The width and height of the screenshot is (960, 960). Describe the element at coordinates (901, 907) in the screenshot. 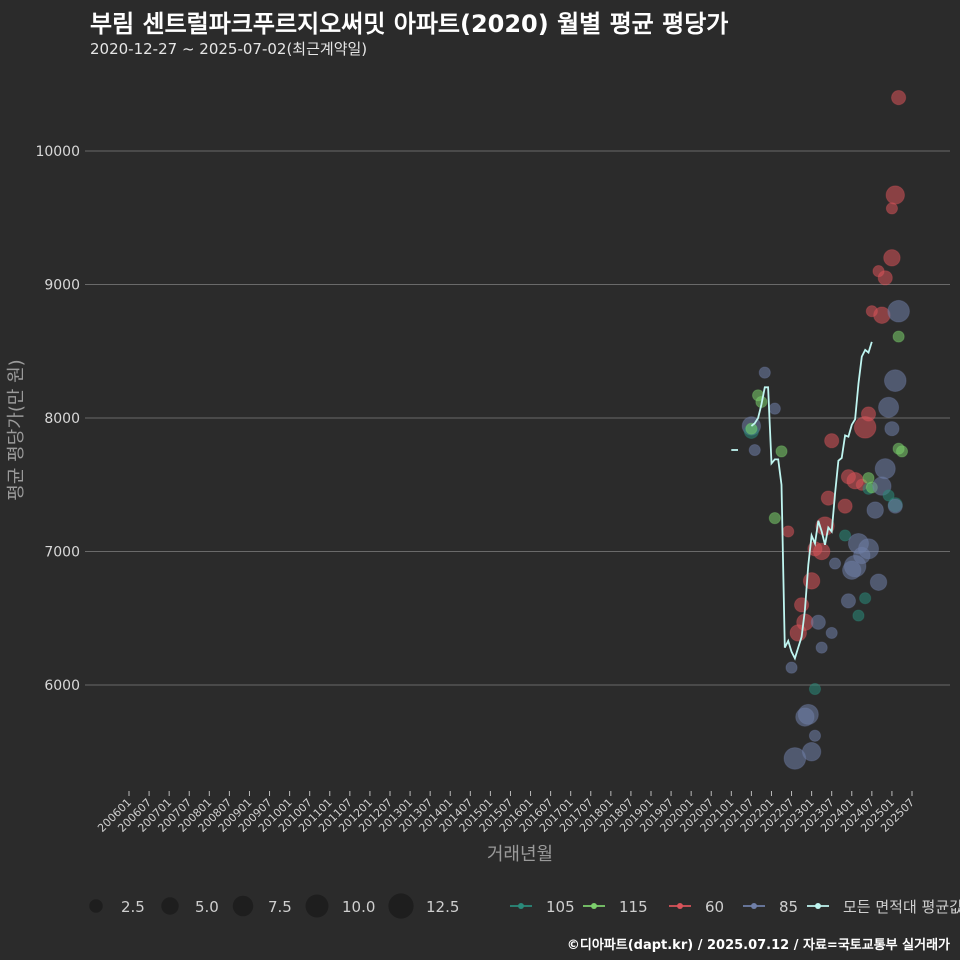

I see `legend-series-label: 모든 면적대 평균값` at that location.